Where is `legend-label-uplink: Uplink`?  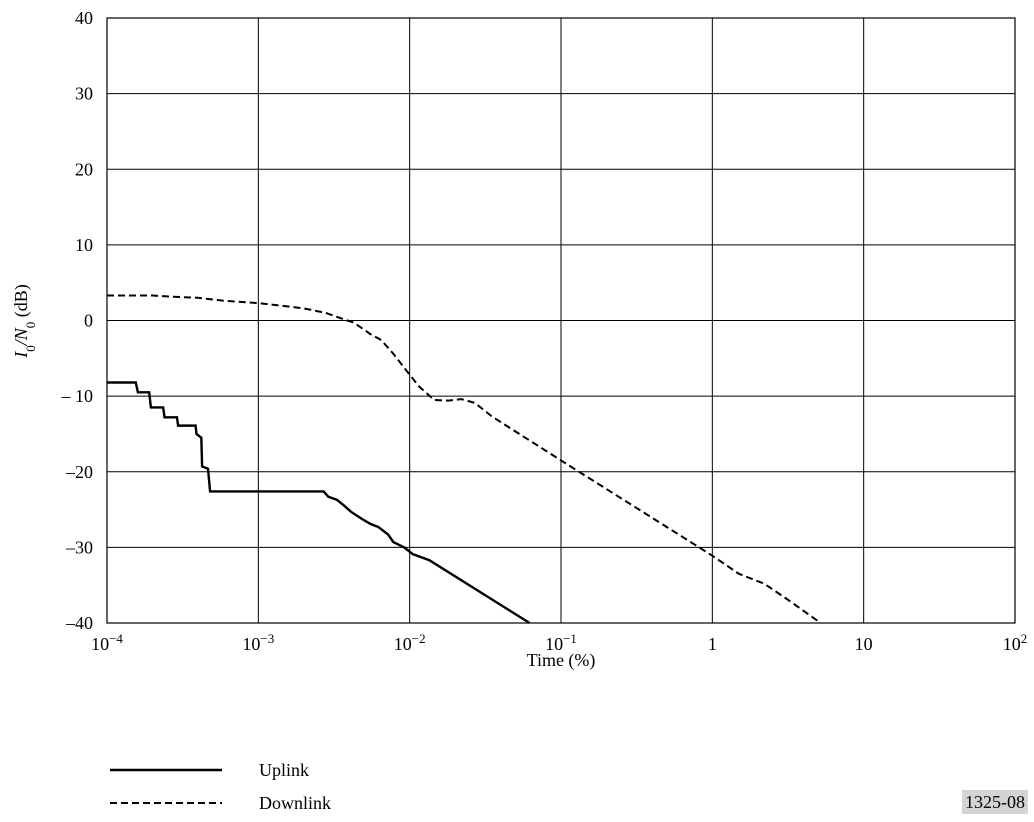 legend-label-uplink: Uplink is located at coordinates (284, 770).